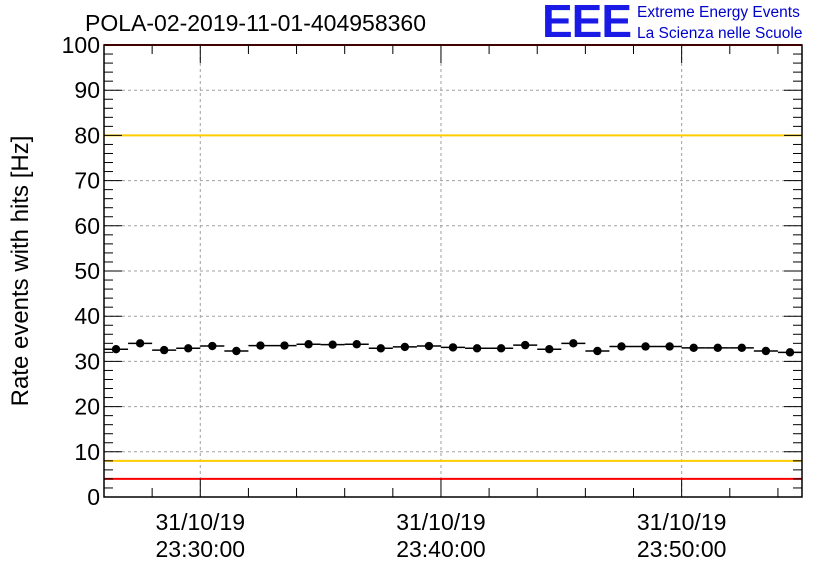 This screenshot has height=577, width=836. Describe the element at coordinates (682, 549) in the screenshot. I see `x-tick-label-time: 23:50:00` at that location.